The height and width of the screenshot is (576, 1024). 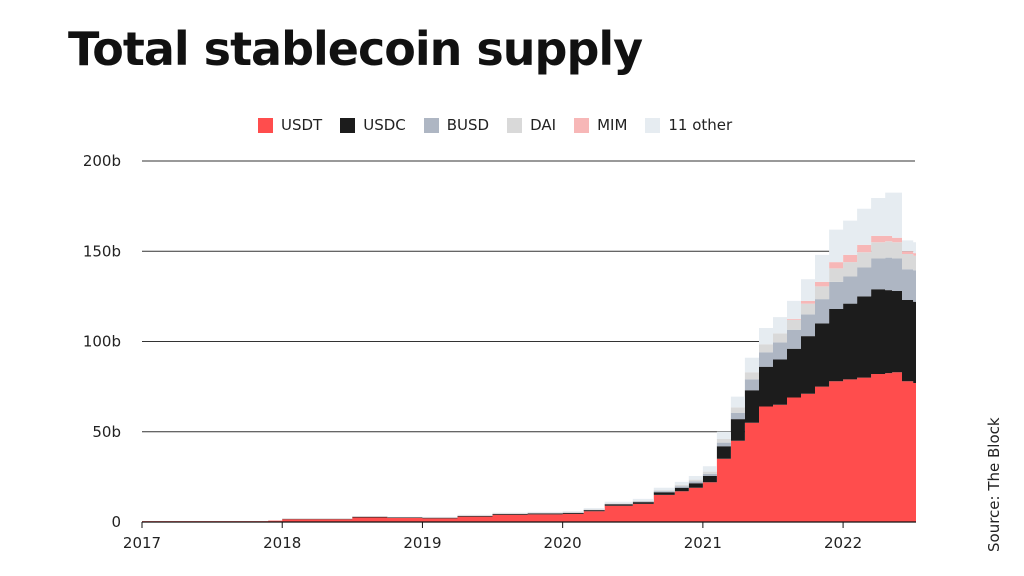 What do you see at coordinates (703, 543) in the screenshot?
I see `x-tick-label: 2021` at bounding box center [703, 543].